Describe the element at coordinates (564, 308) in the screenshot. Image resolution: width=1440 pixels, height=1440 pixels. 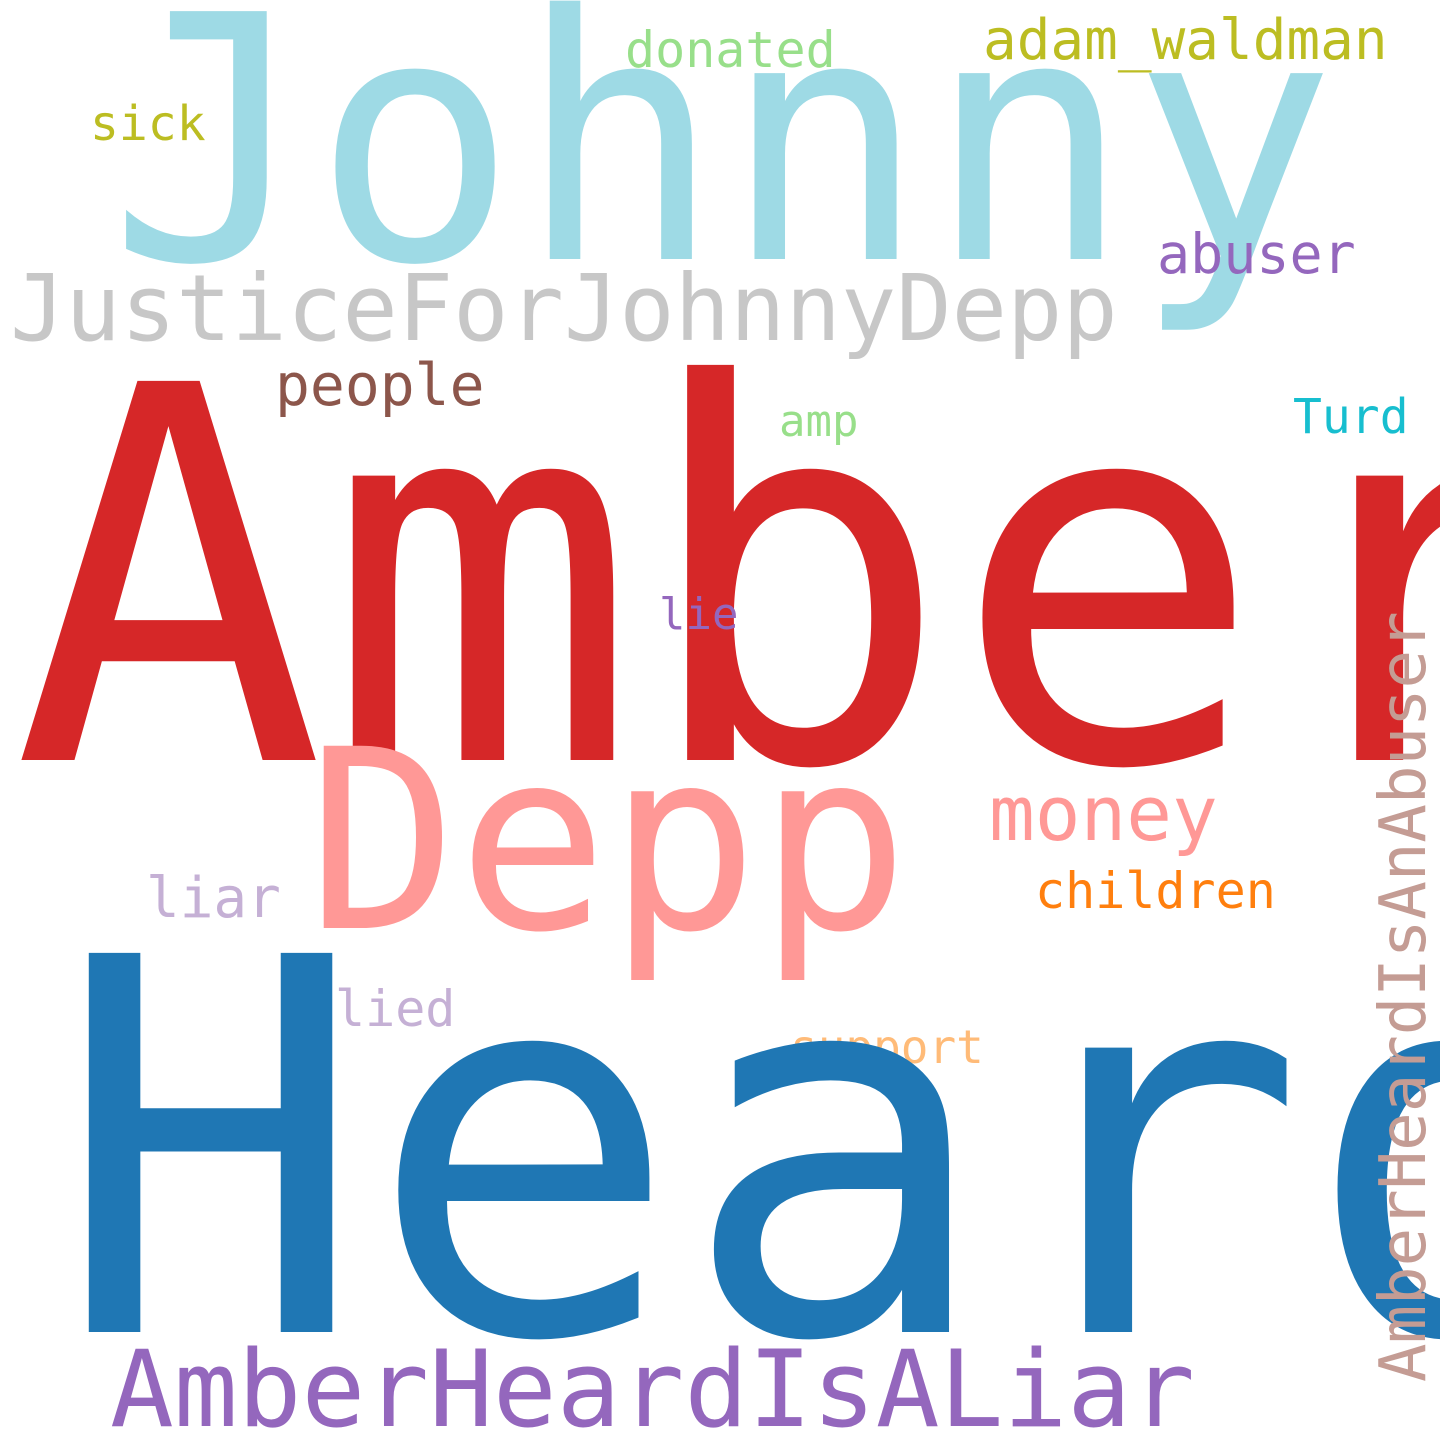
I see `word-justicefor-johnnydepp: JusticeForJohnnyDepp` at that location.